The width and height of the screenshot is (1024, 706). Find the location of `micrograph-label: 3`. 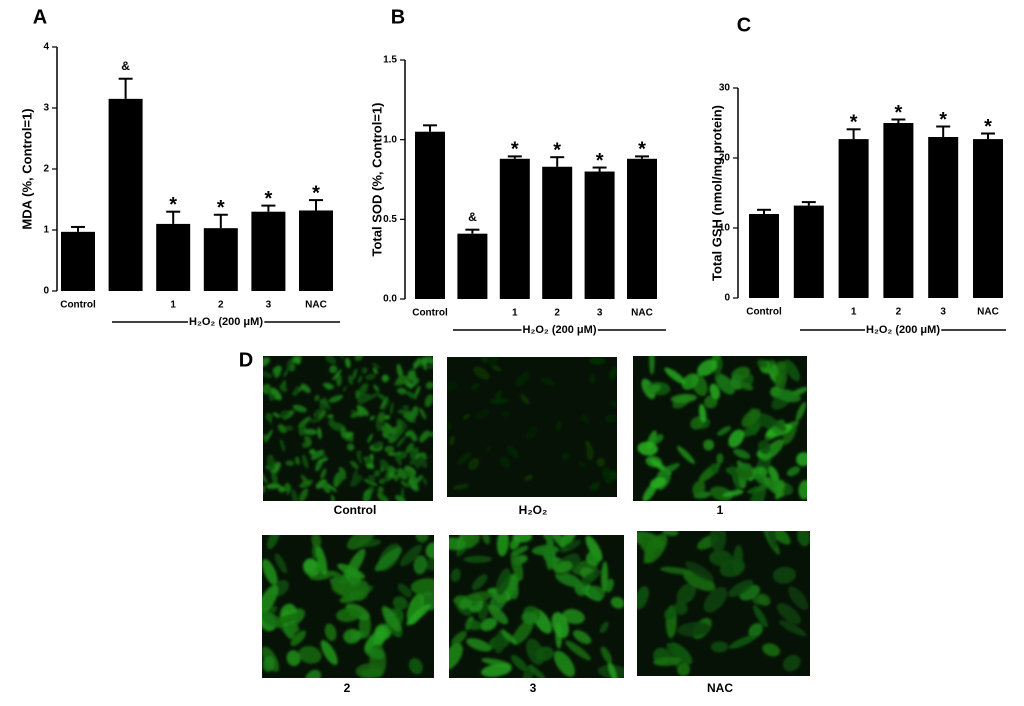

micrograph-label: 3 is located at coordinates (533, 688).